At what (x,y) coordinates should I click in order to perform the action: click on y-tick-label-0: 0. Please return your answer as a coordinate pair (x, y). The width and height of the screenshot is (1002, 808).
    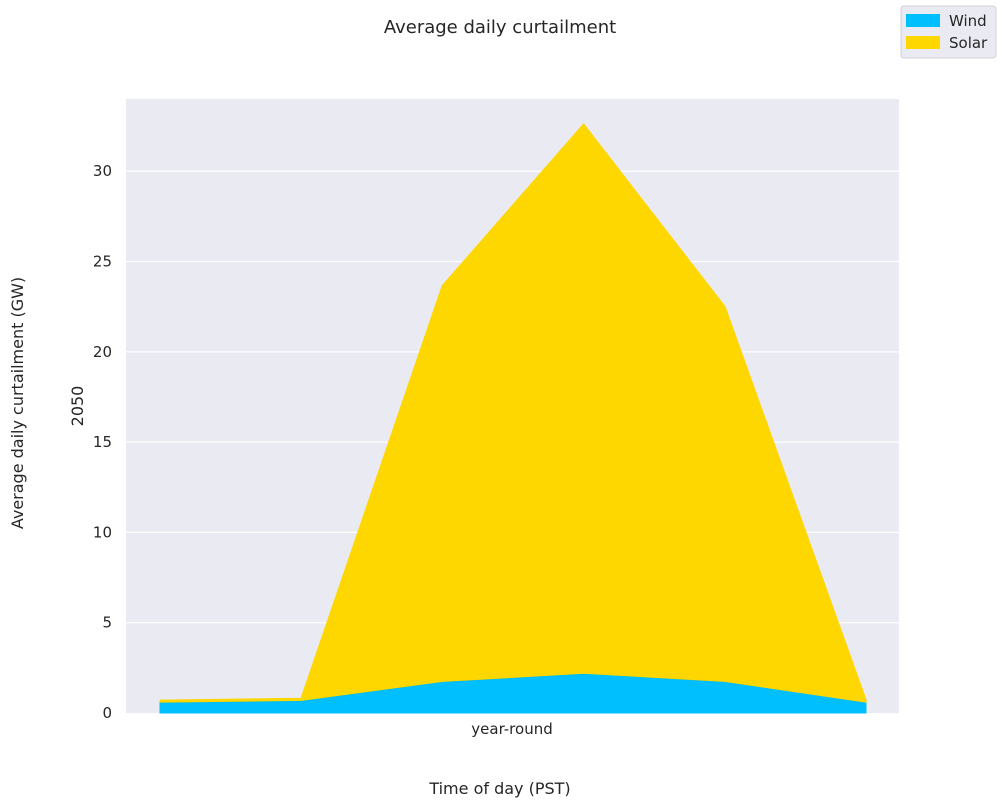
    Looking at the image, I should click on (107, 713).